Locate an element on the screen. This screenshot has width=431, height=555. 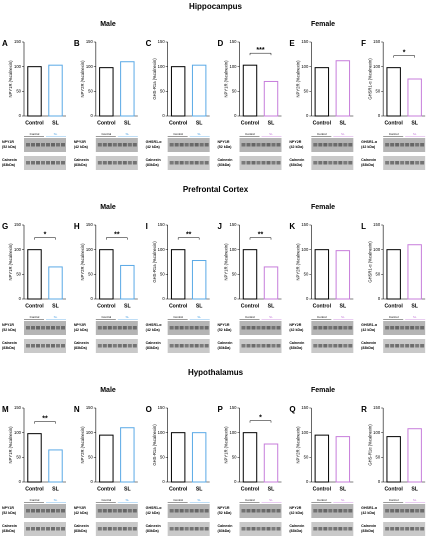
panel-letter: Q is located at coordinates (292, 409).